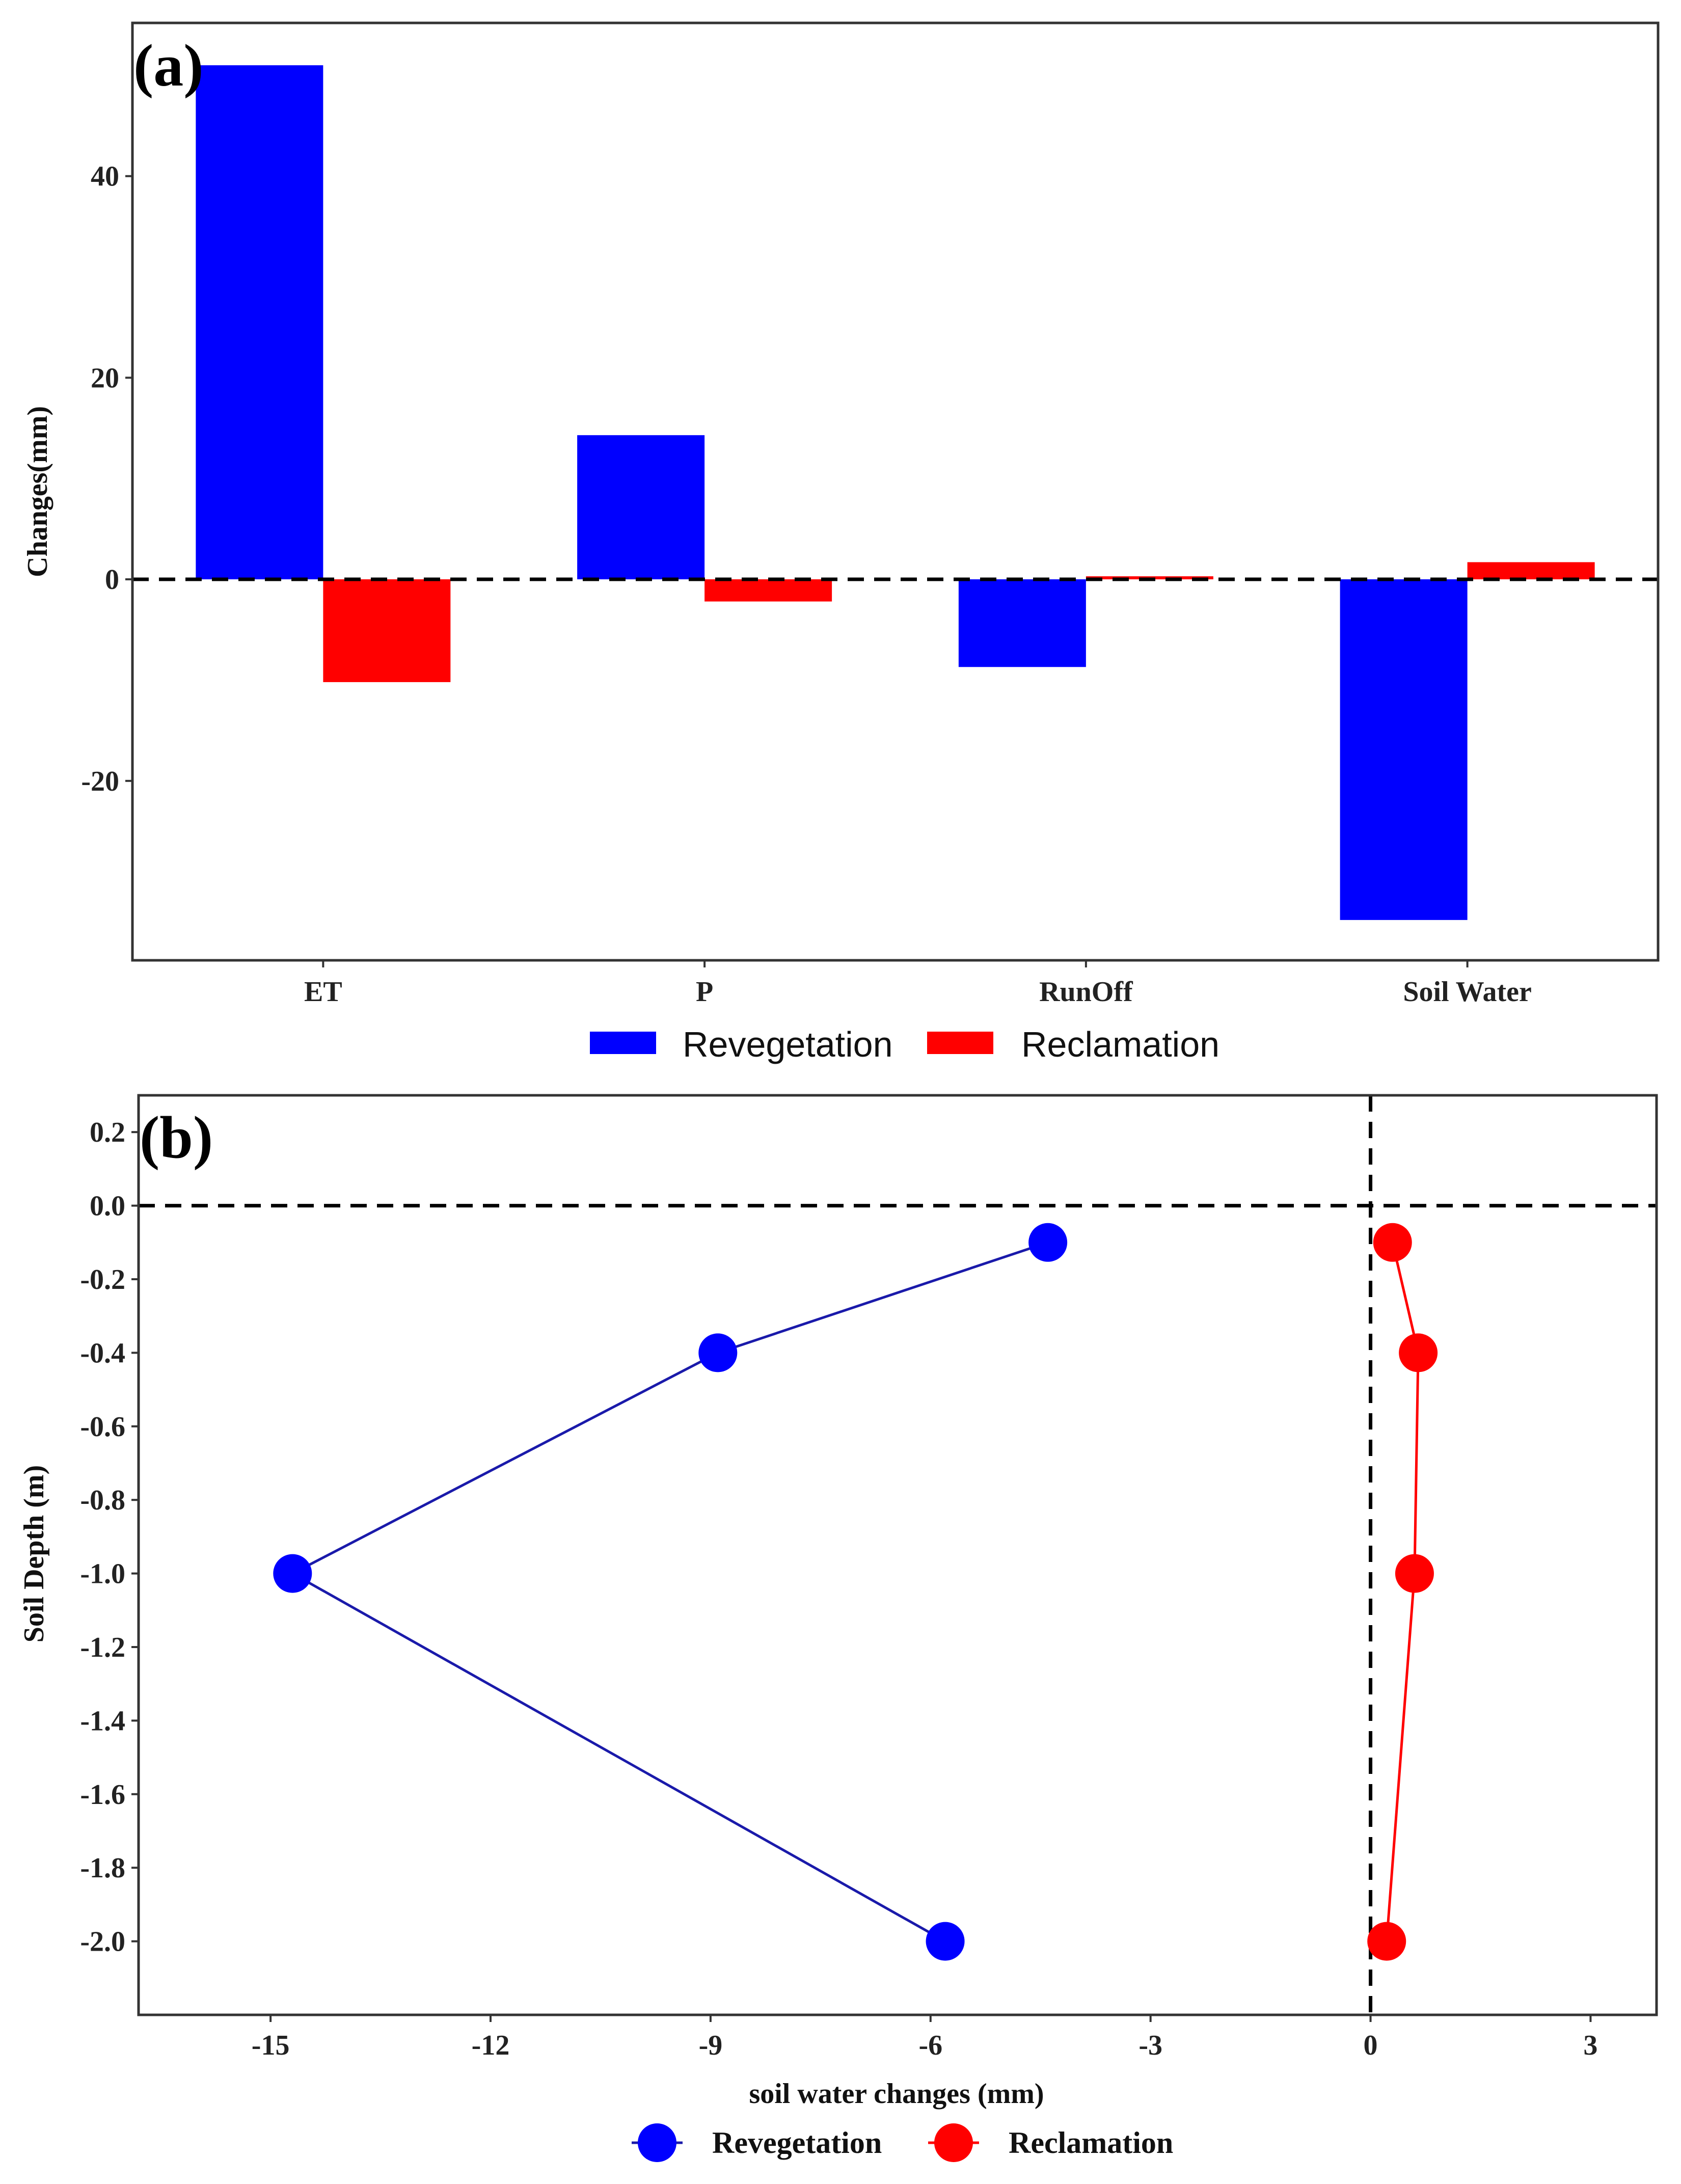  What do you see at coordinates (896, 2094) in the screenshot?
I see `panel-b-x-axis-title: soil water changes (mm)` at bounding box center [896, 2094].